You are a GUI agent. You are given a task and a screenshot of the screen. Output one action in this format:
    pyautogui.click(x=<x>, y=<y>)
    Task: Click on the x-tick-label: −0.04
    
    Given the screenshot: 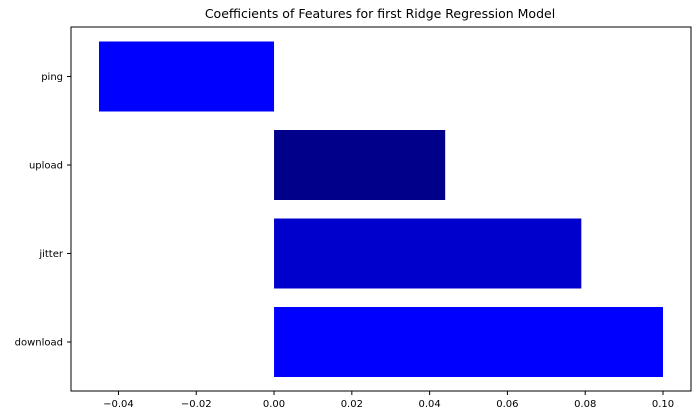 What is the action you would take?
    pyautogui.click(x=118, y=404)
    